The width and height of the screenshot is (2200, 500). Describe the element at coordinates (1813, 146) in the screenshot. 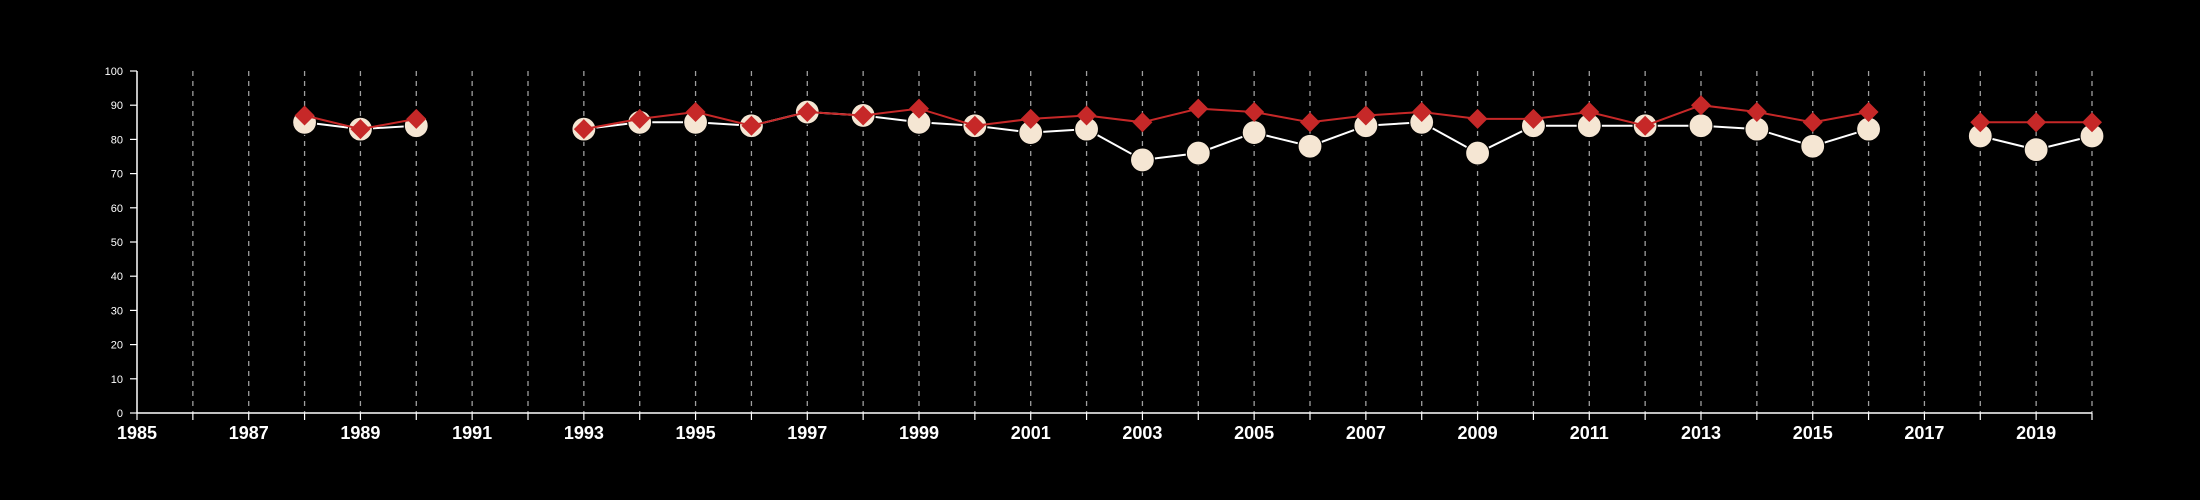

I see `series-1-point-2015` at that location.